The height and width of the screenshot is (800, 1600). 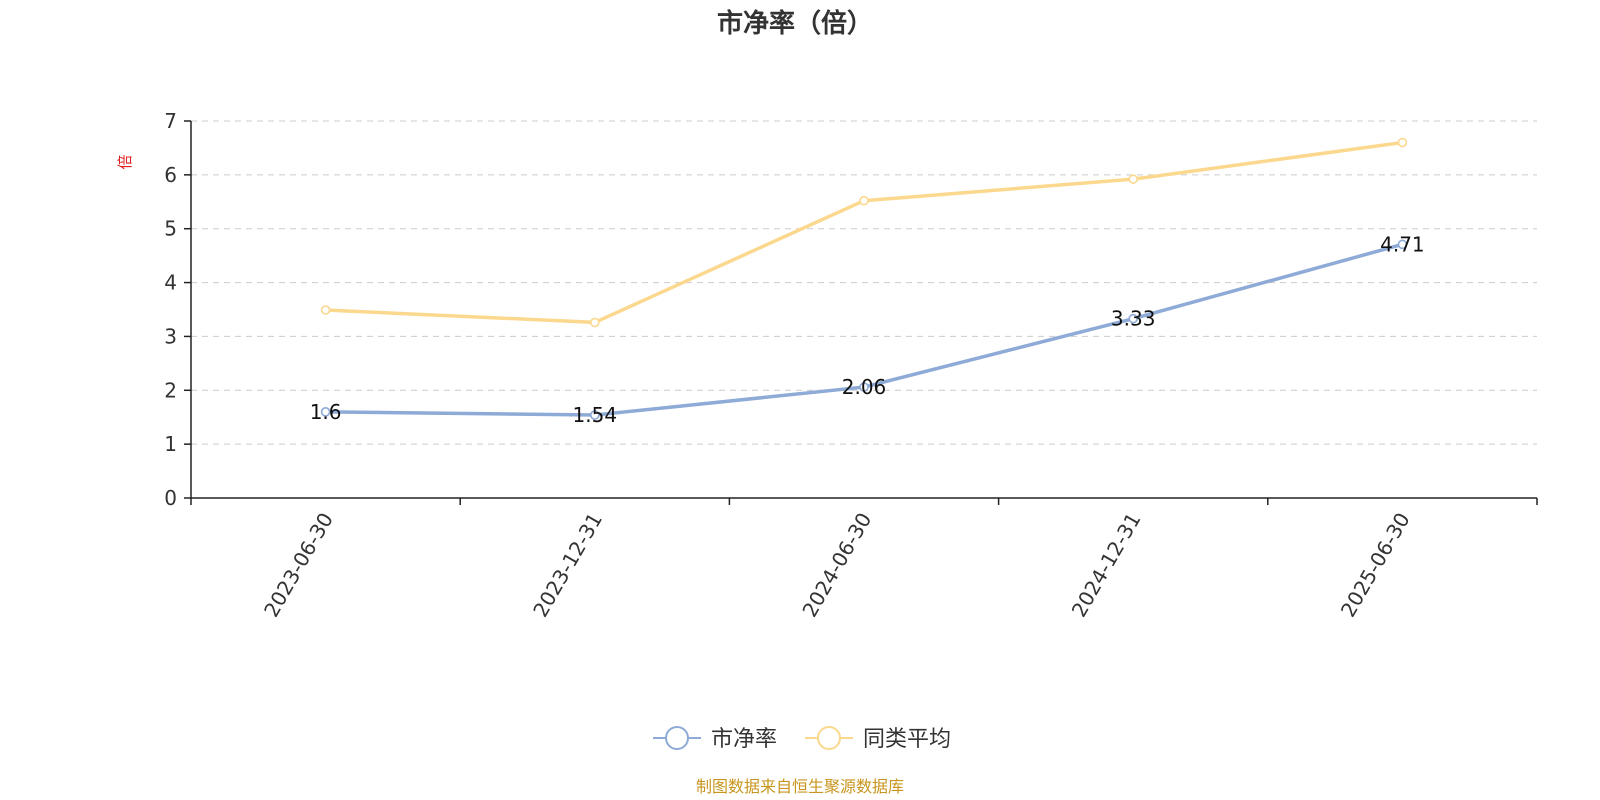 I want to click on y-unit-label: 倍, so click(x=125, y=161).